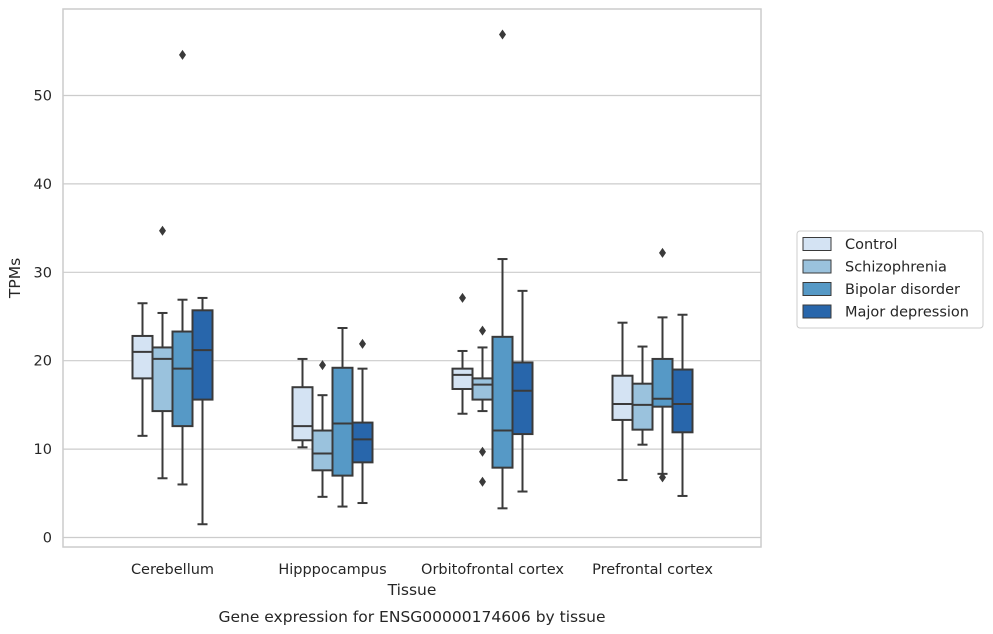  Describe the element at coordinates (47, 539) in the screenshot. I see `y-tick-label: 0` at that location.